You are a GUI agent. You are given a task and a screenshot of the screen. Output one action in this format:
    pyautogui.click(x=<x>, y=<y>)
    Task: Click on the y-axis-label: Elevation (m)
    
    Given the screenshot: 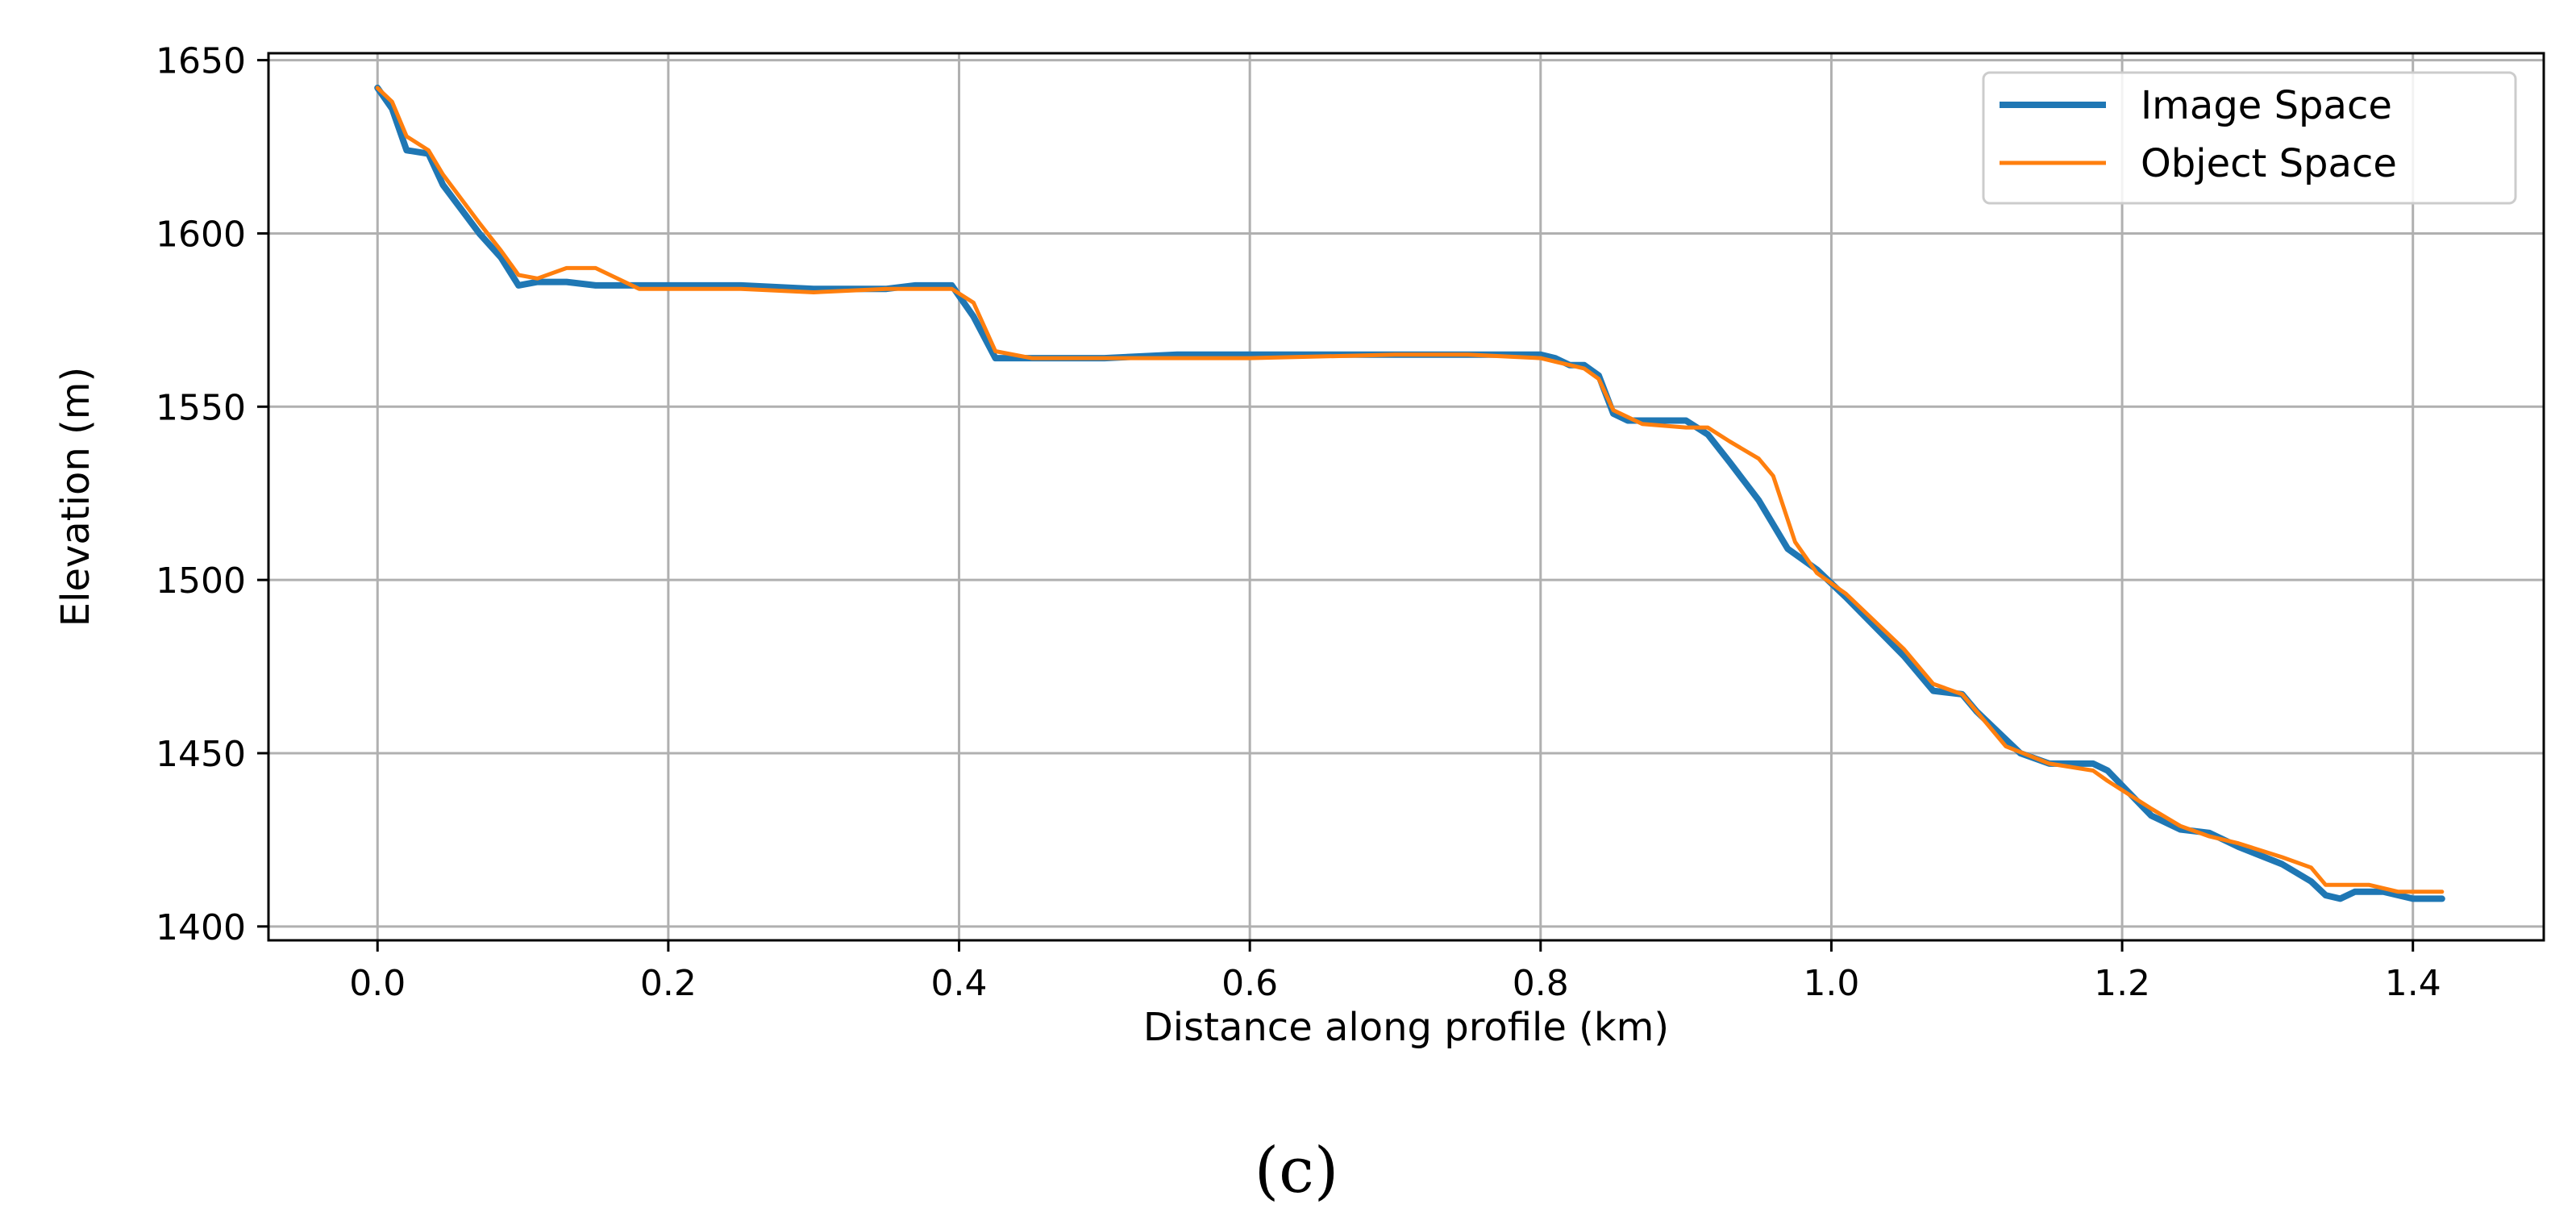 What is the action you would take?
    pyautogui.click(x=76, y=497)
    